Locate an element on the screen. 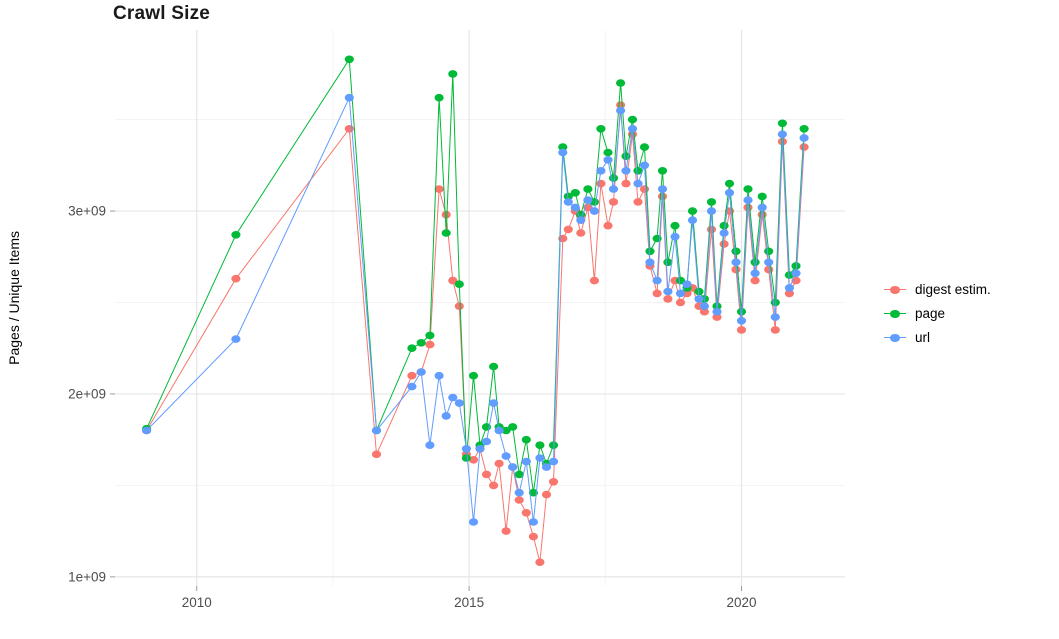 The width and height of the screenshot is (1059, 639). legend-item-digest-estim: digest estim. is located at coordinates (937, 289).